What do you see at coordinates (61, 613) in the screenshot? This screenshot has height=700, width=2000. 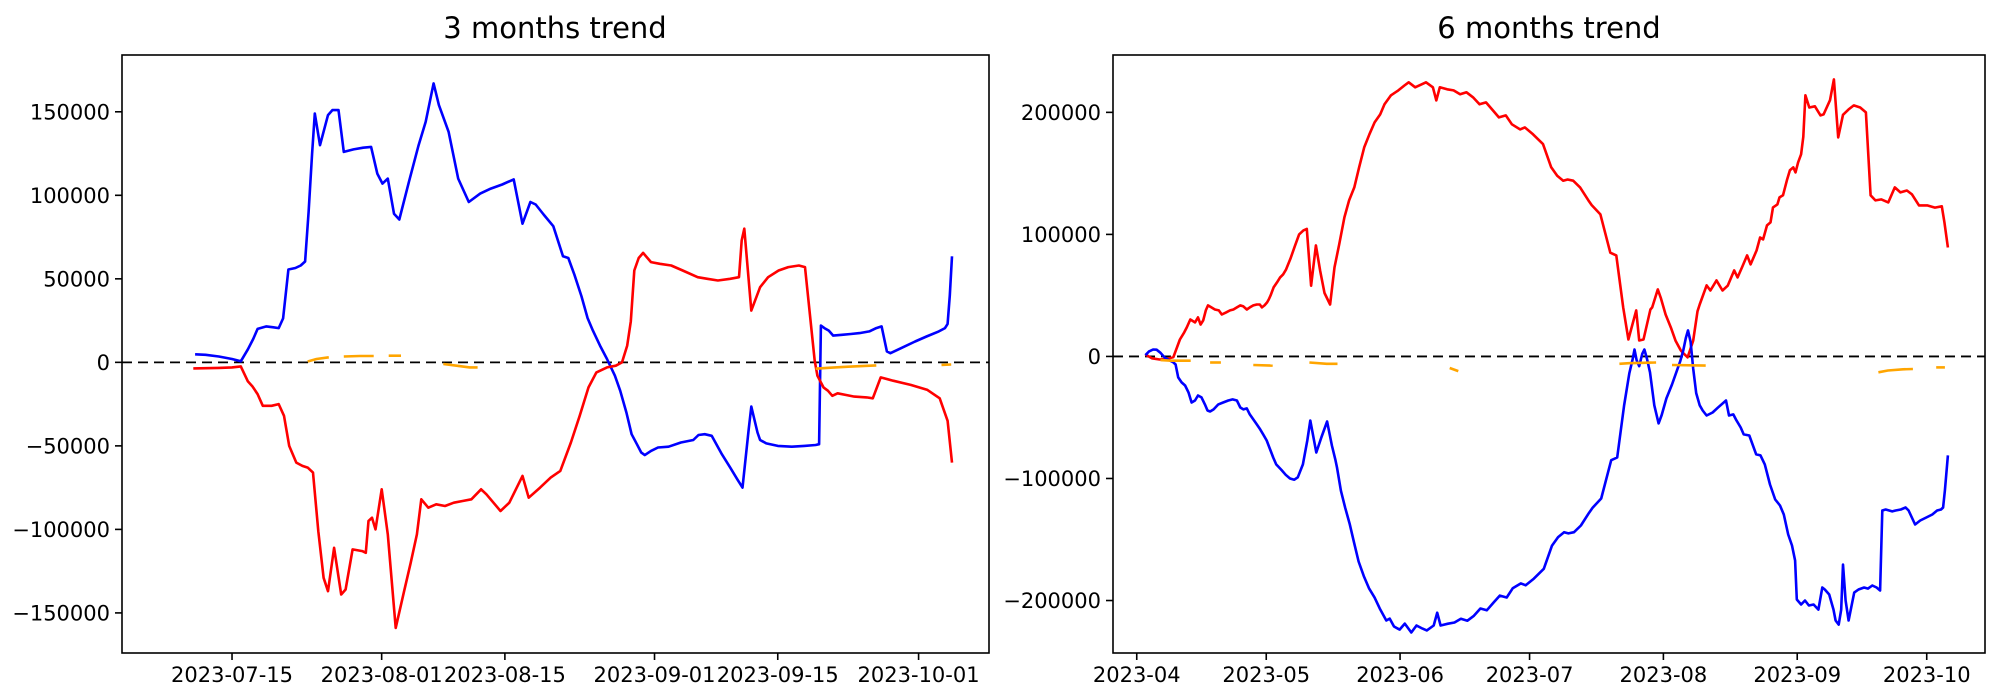 I see `y-tick-label: −150000` at bounding box center [61, 613].